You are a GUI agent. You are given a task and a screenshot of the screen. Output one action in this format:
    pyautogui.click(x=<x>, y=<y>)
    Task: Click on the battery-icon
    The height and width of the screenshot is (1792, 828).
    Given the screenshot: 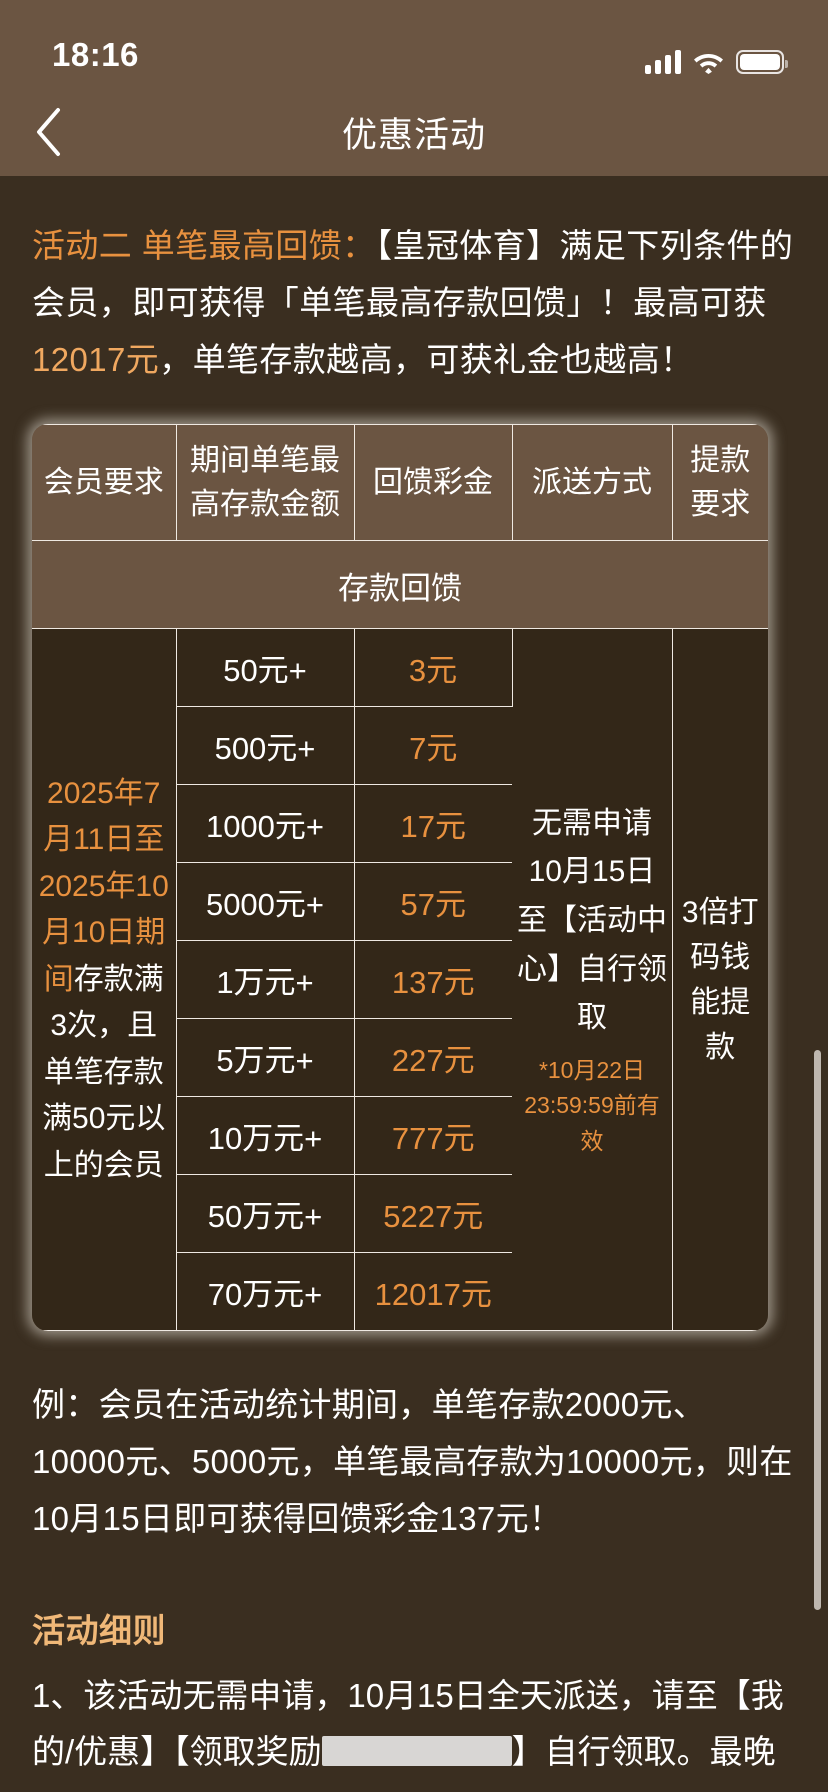 What is the action you would take?
    pyautogui.click(x=762, y=62)
    